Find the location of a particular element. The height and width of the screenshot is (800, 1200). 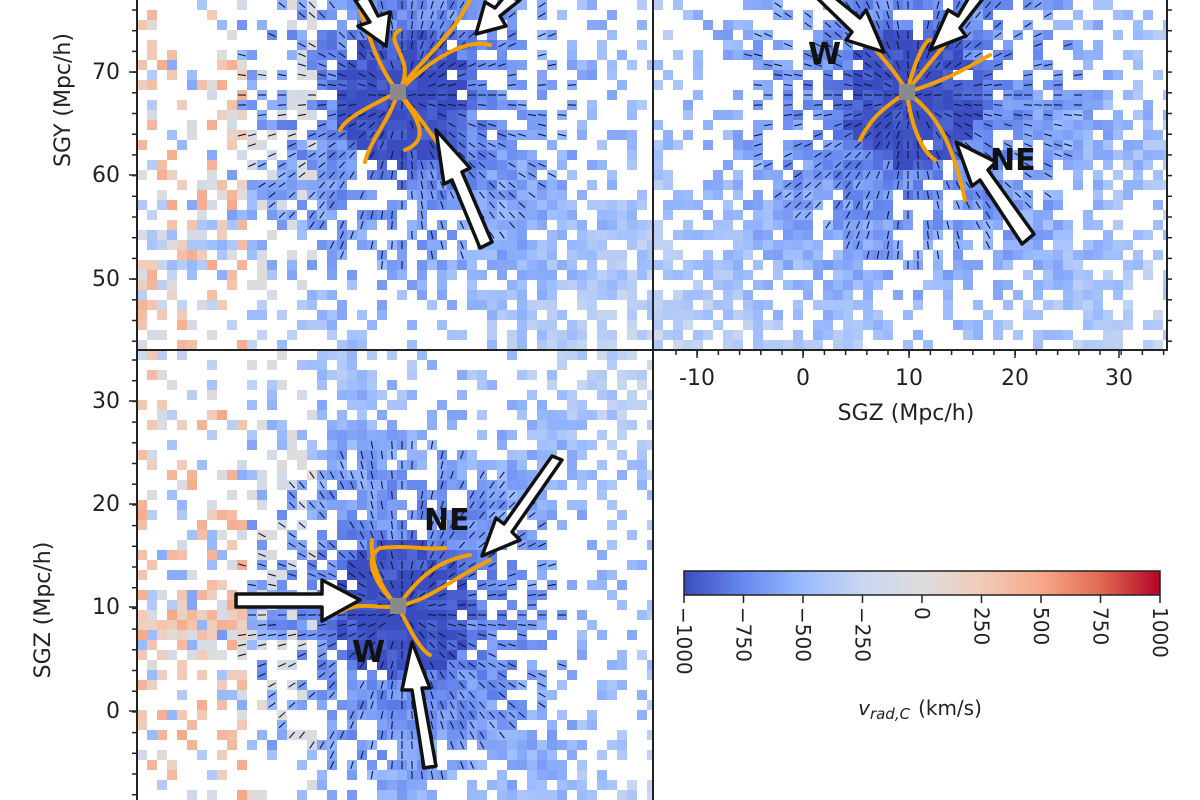

arrow-tr-upper-right is located at coordinates (956, 26).